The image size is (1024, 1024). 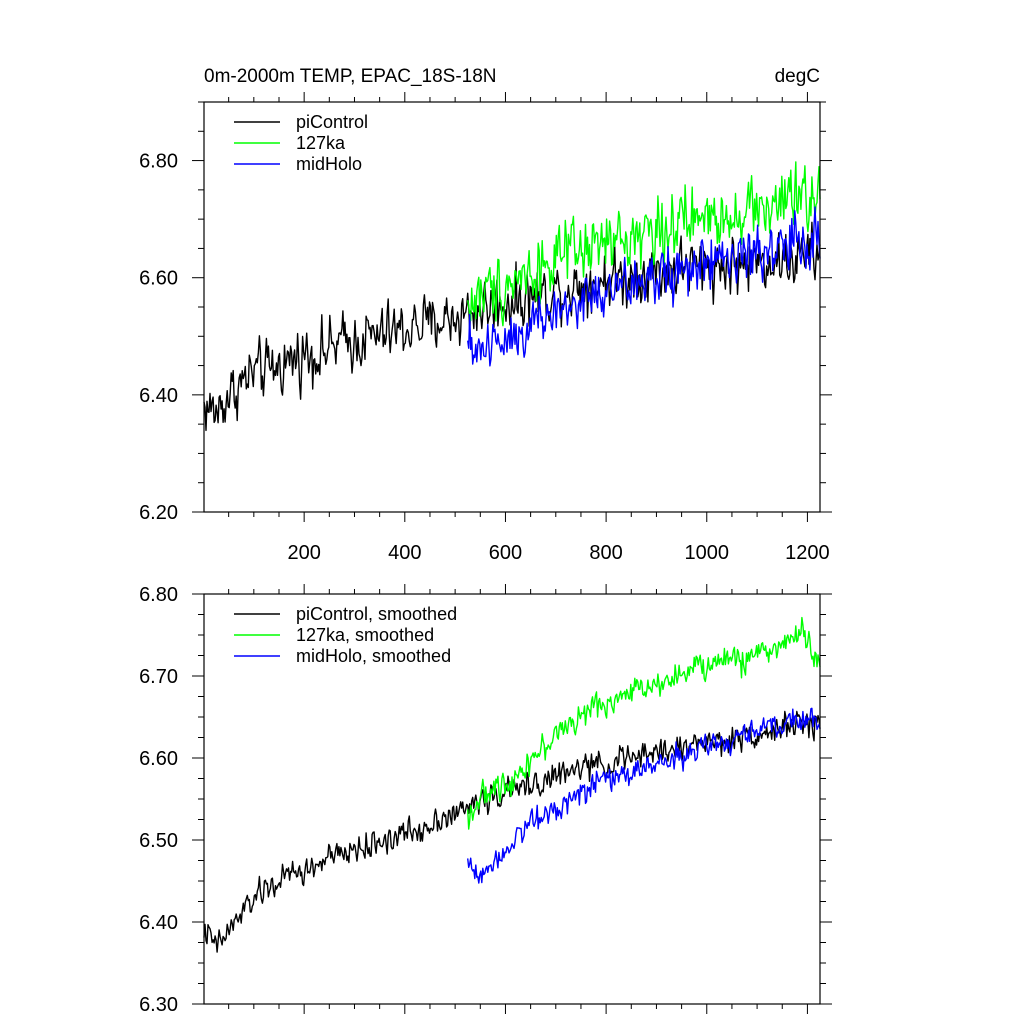 What do you see at coordinates (158, 677) in the screenshot?
I see `y-tick-label: 6.70` at bounding box center [158, 677].